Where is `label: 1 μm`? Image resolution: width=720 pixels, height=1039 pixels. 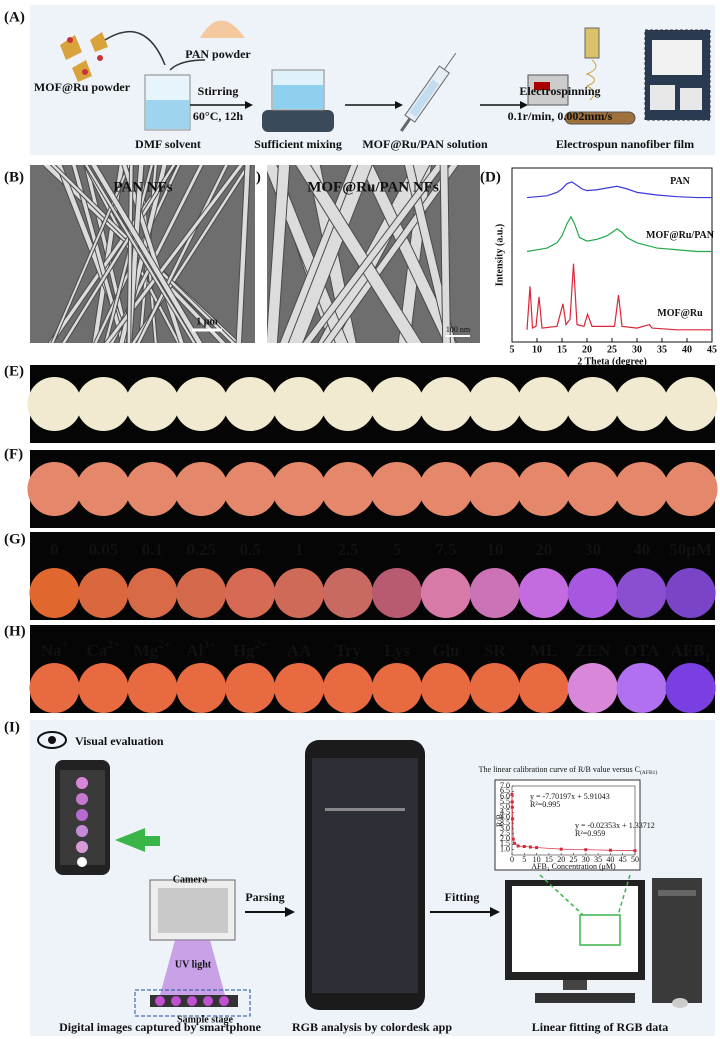 label: 1 μm is located at coordinates (207, 321).